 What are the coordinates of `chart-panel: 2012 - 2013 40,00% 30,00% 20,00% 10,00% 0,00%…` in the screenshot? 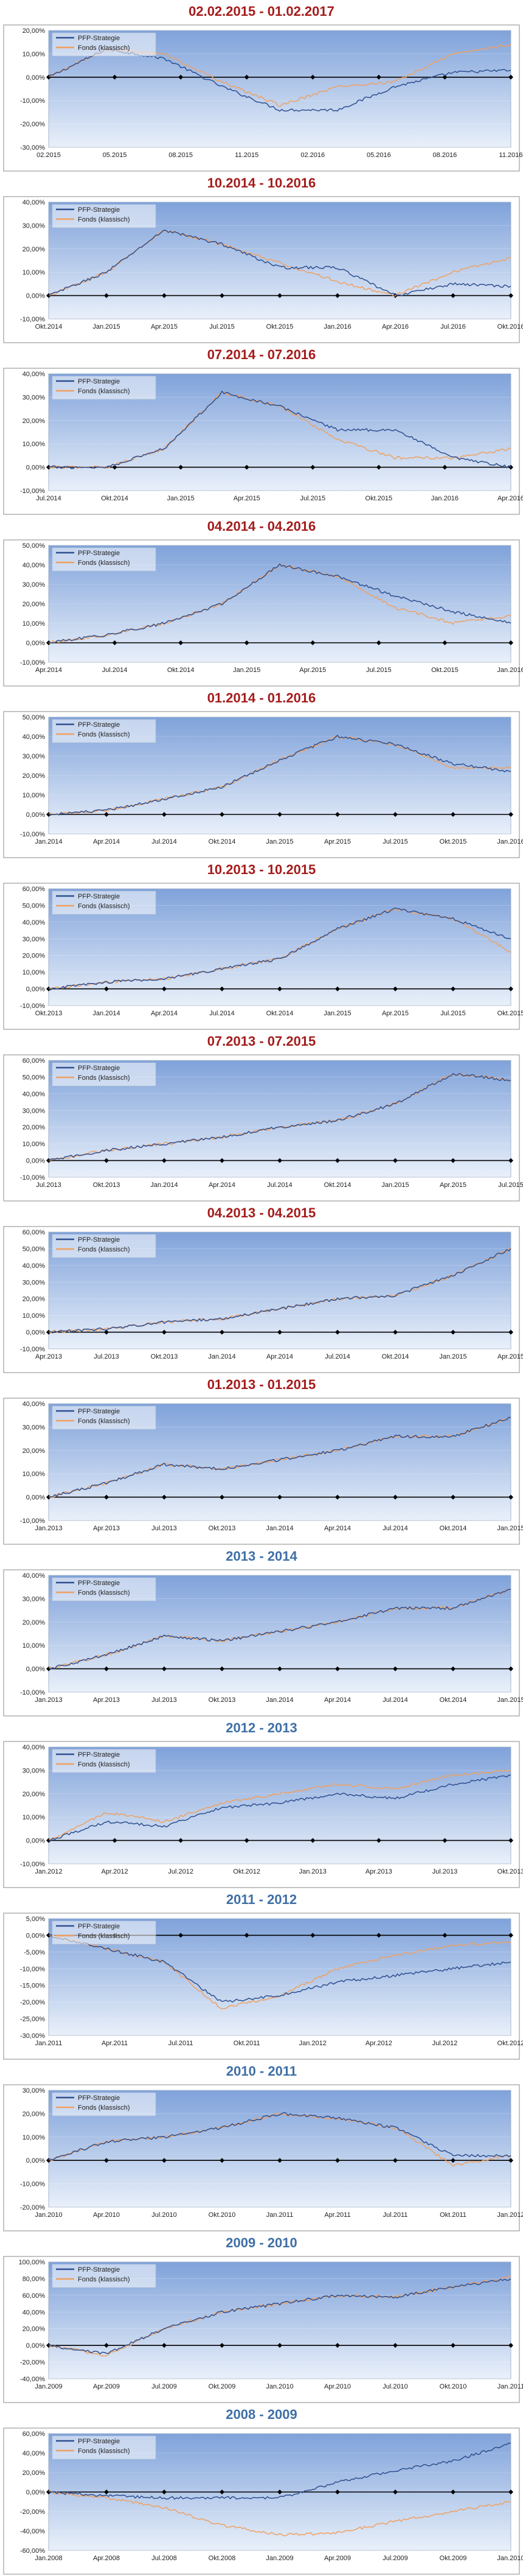 It's located at (261, 1803).